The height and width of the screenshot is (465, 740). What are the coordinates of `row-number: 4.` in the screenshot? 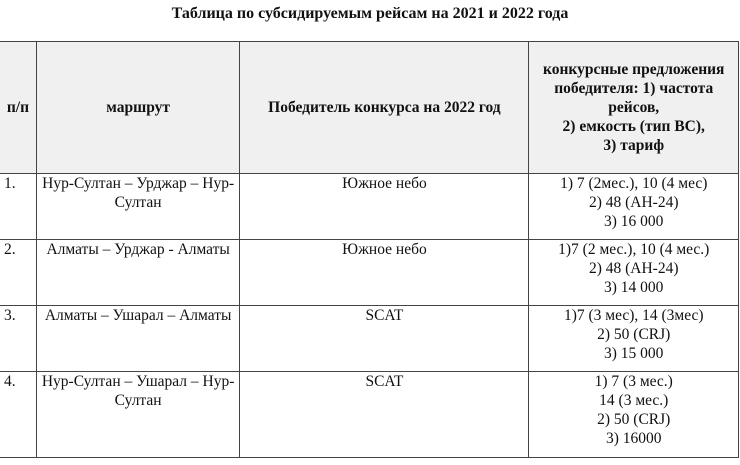 It's located at (18, 414).